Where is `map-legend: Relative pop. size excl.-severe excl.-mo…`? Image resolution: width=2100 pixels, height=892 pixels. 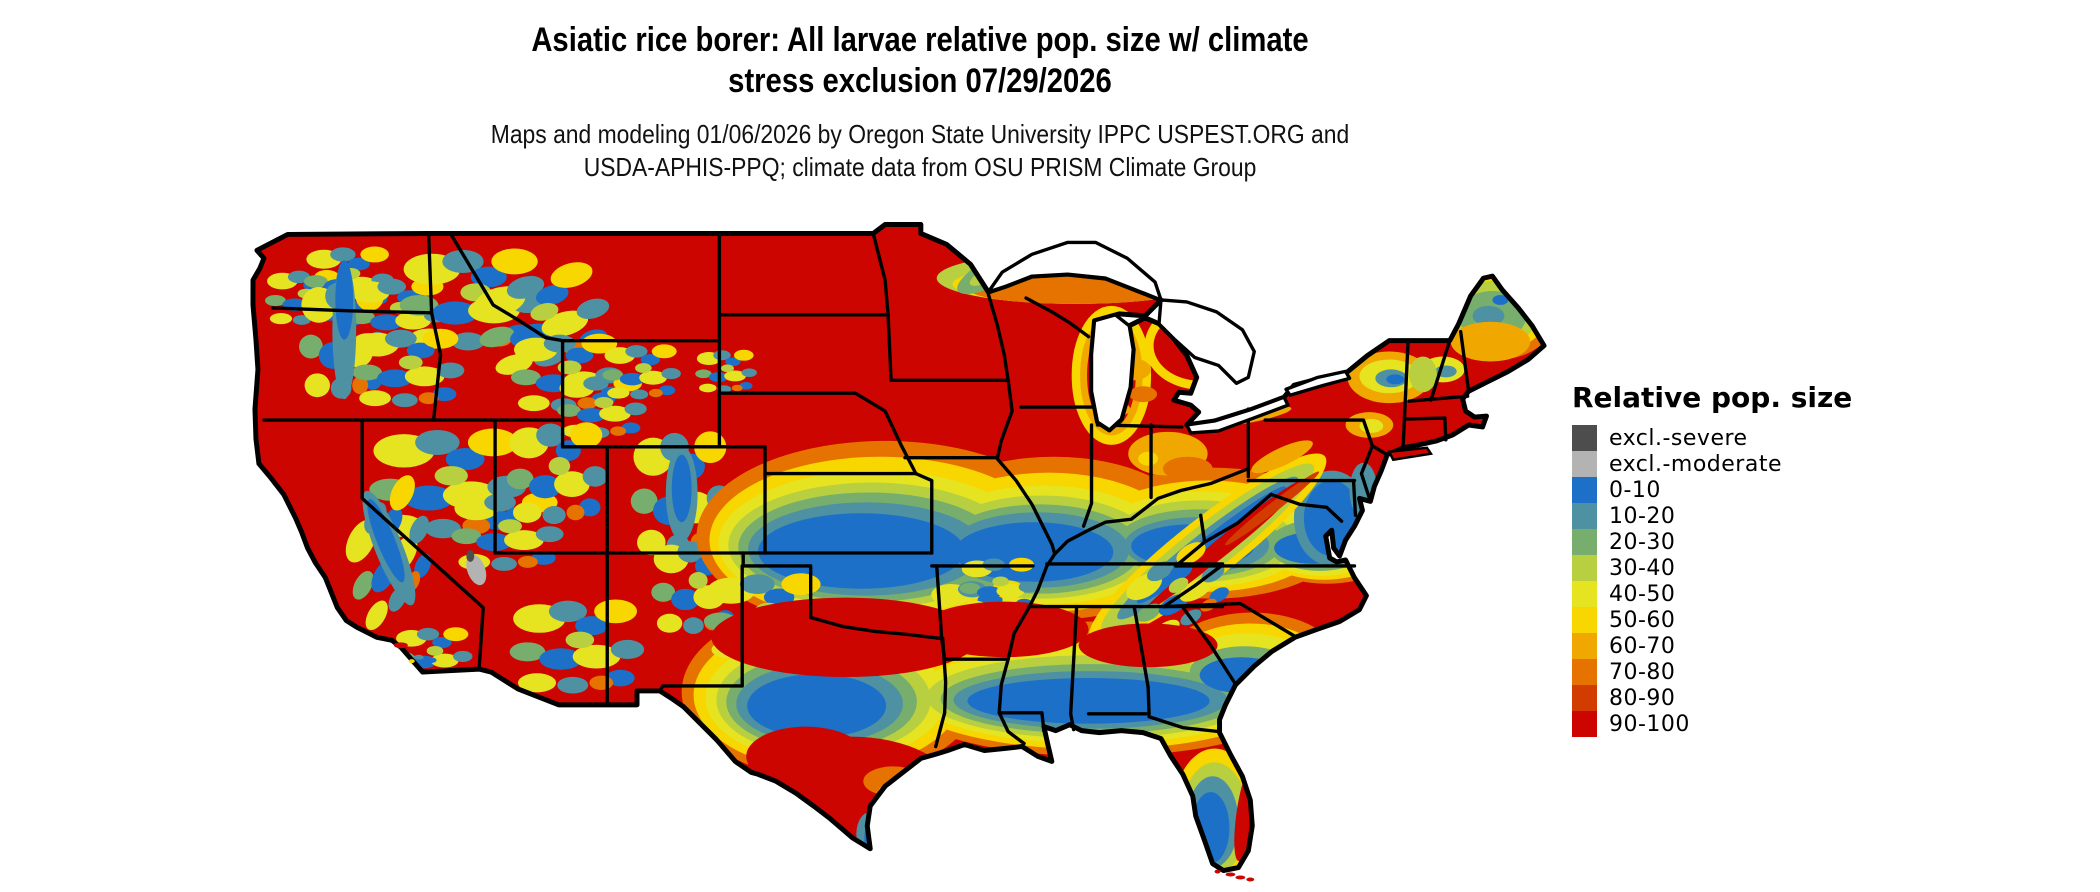
map-legend: Relative pop. size excl.-severe excl.-mo… is located at coordinates (1712, 559).